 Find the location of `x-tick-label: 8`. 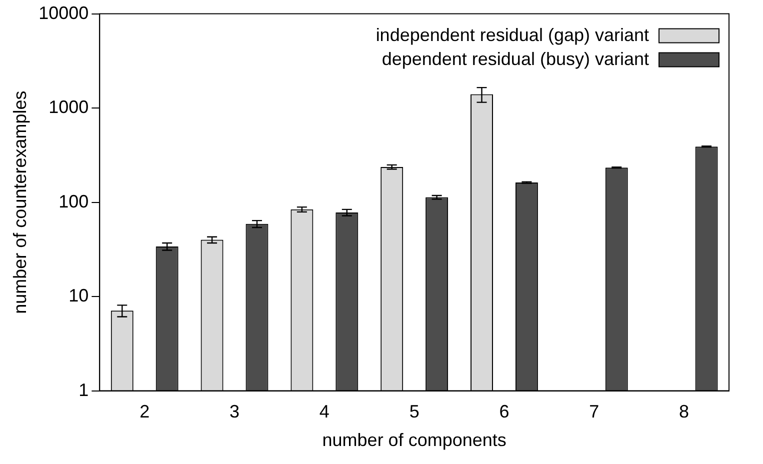

x-tick-label: 8 is located at coordinates (684, 412).